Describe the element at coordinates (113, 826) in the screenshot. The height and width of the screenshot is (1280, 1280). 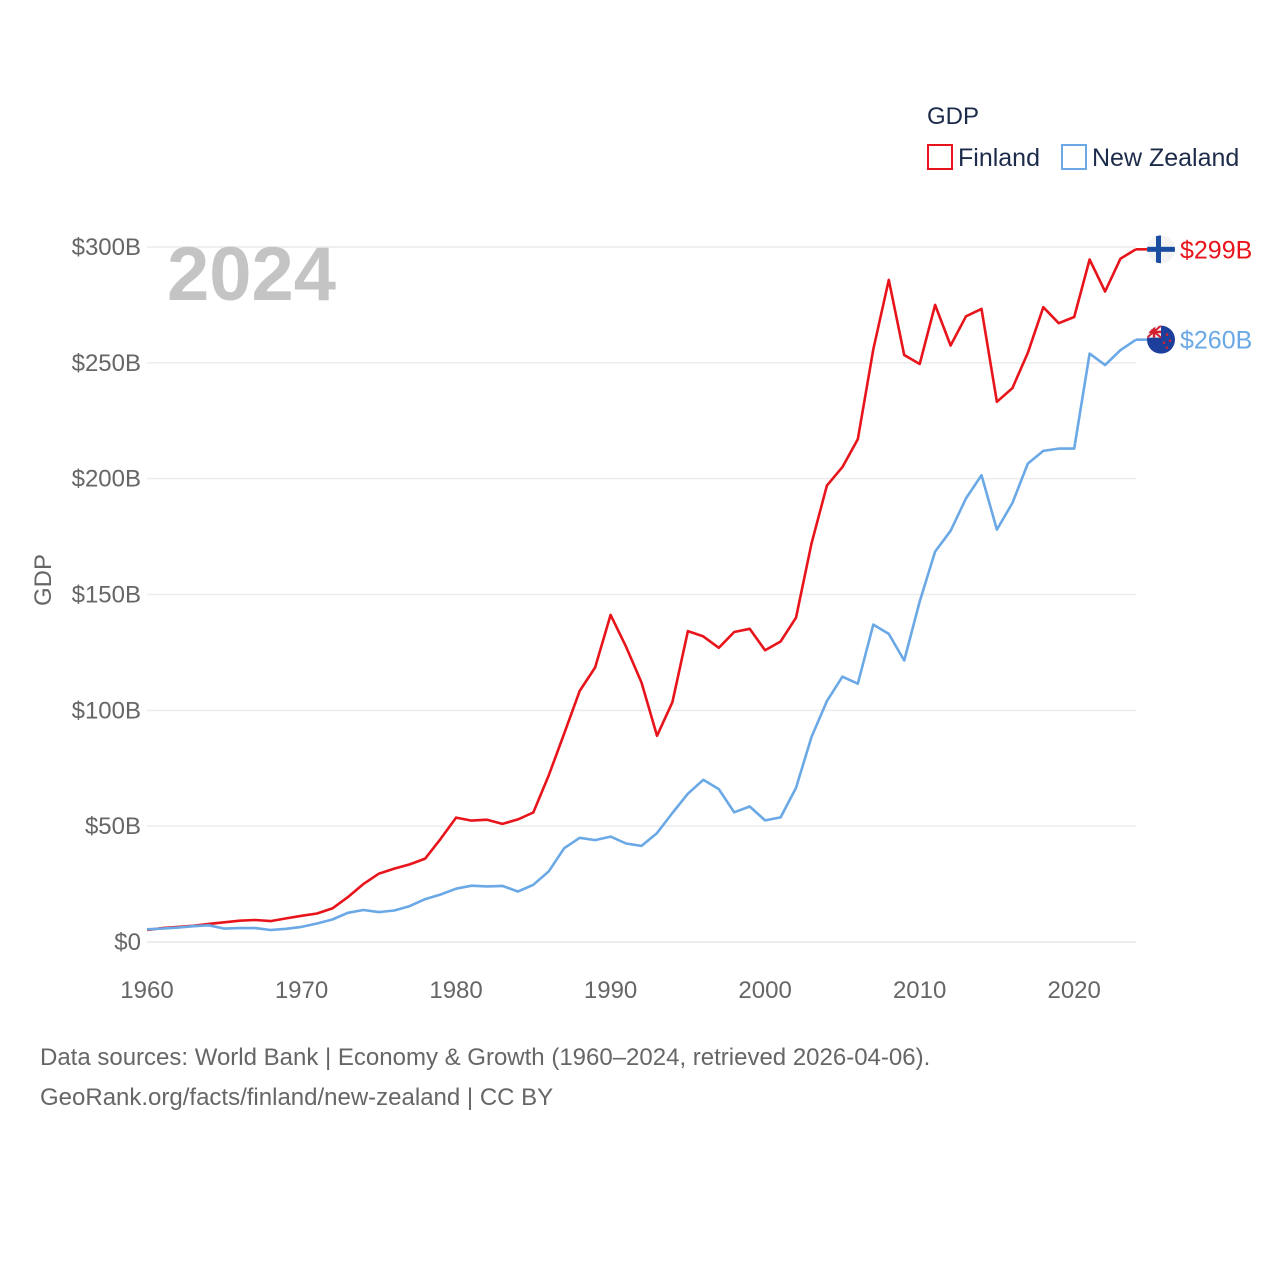
I see `y-tick-label: $50B` at that location.